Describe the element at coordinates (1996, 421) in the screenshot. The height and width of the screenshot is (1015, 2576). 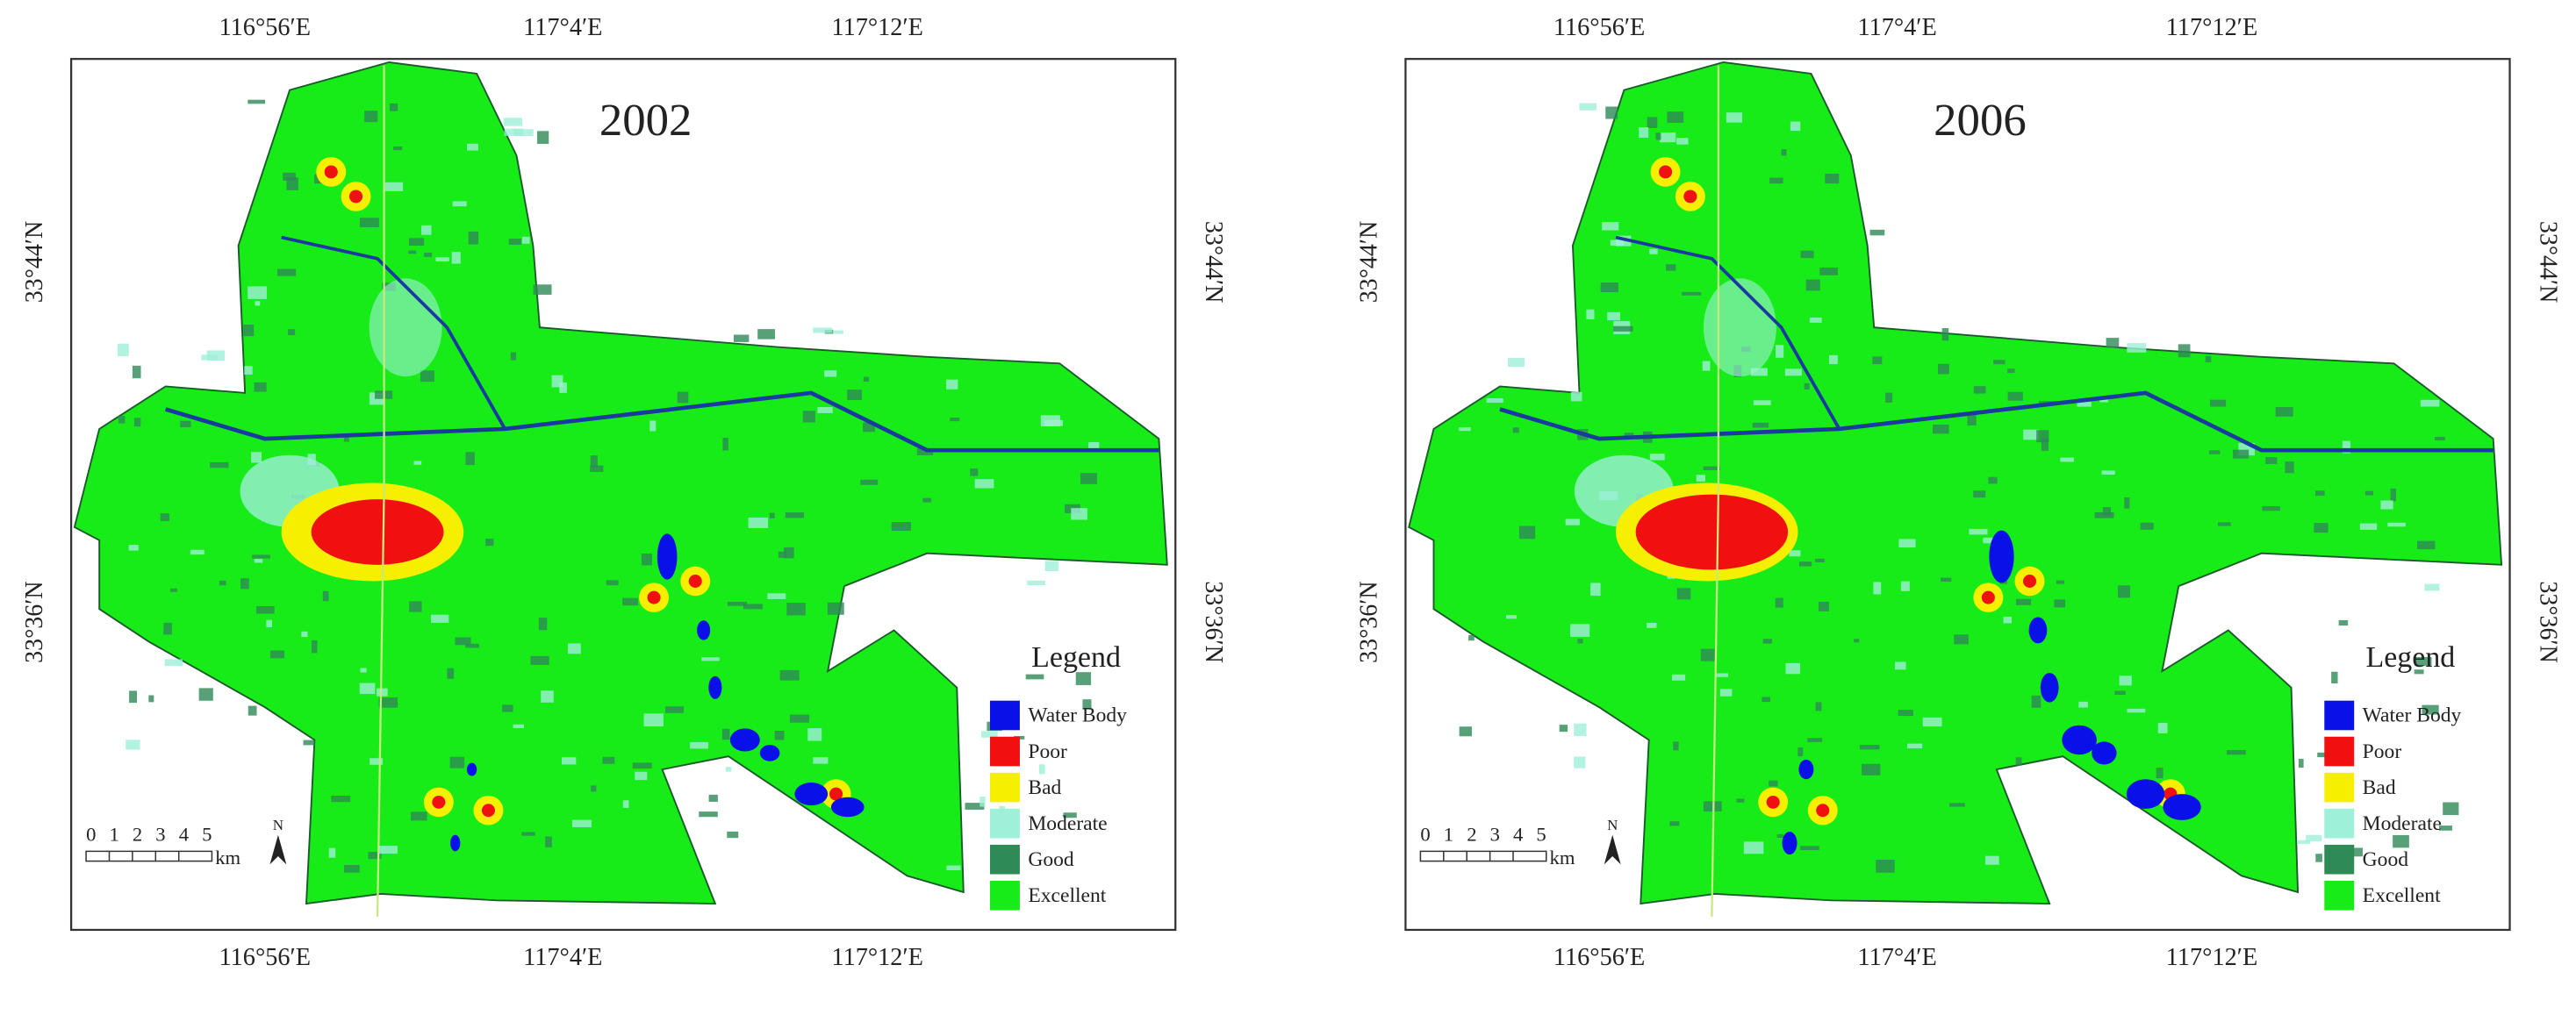
I see `canal` at that location.